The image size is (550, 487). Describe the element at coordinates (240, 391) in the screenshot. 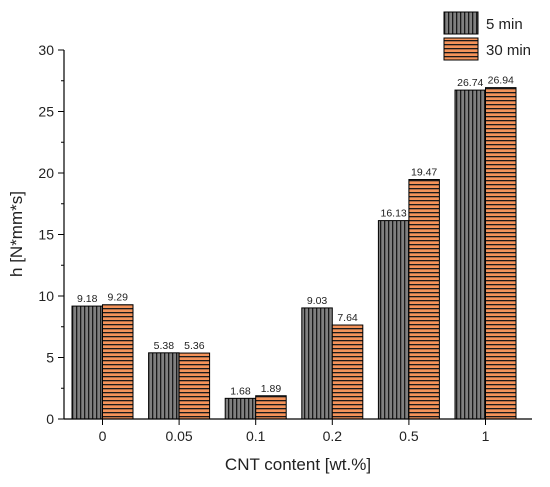

I see `bar-value-label: 1.68` at that location.